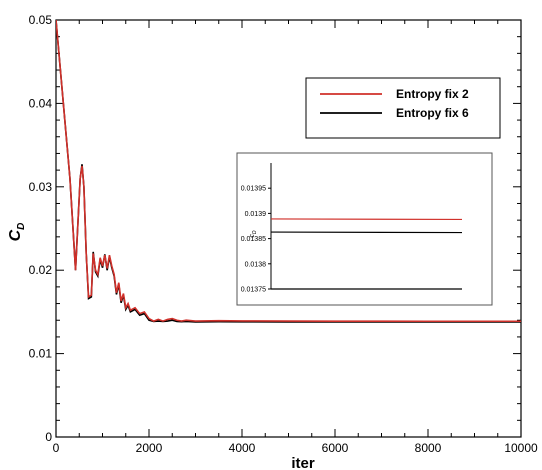 This screenshot has width=542, height=470. Describe the element at coordinates (21, 226) in the screenshot. I see `y-axis-label-sub: D` at that location.